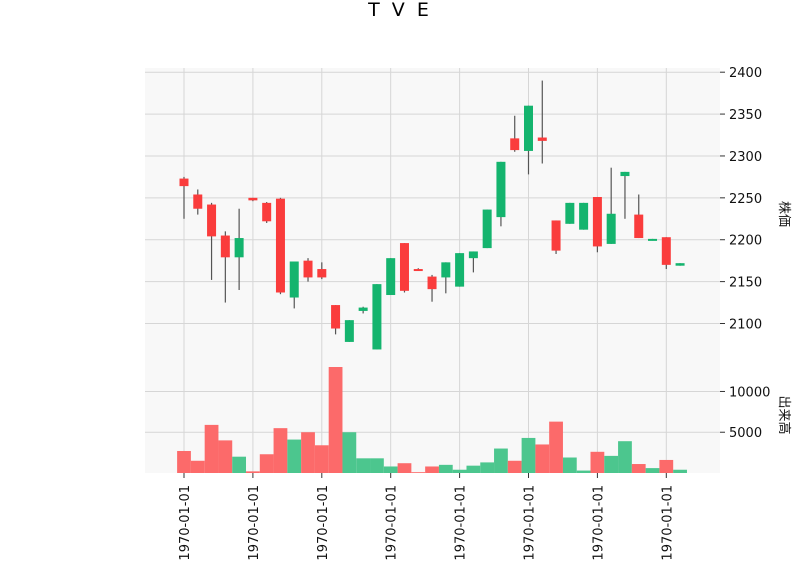 Image resolution: width=800 pixels, height=575 pixels. Describe the element at coordinates (749, 253) in the screenshot. I see `y-tick-labels: 2100 2150 2200 2250 2300 2350 2400 5000 10000` at that location.